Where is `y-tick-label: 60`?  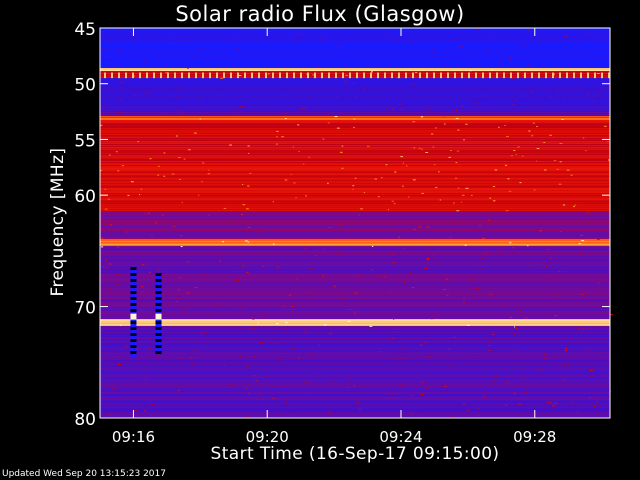 y-tick-label: 60 is located at coordinates (85, 197).